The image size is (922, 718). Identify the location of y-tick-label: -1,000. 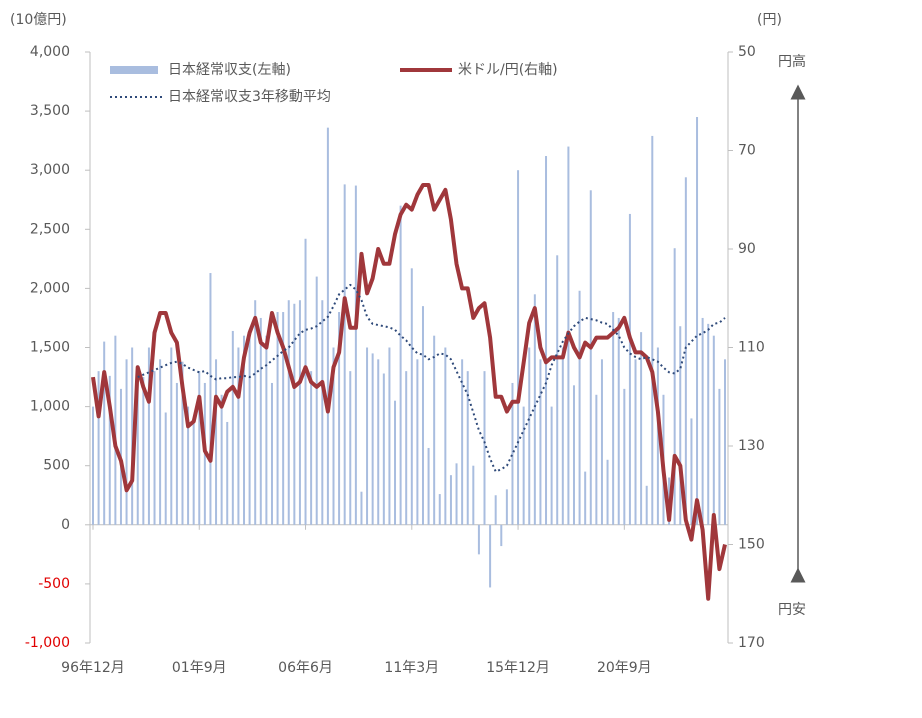
(47, 643).